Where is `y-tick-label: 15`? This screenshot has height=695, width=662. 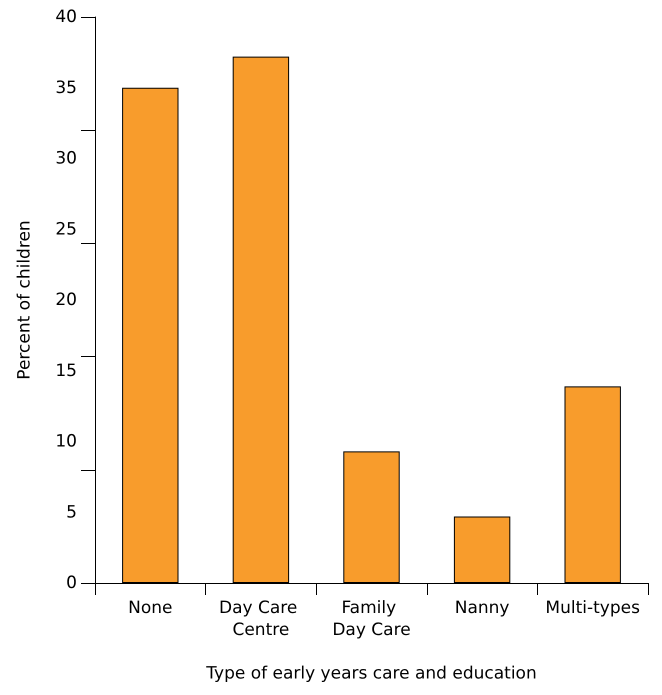
y-tick-label: 15 is located at coordinates (66, 370).